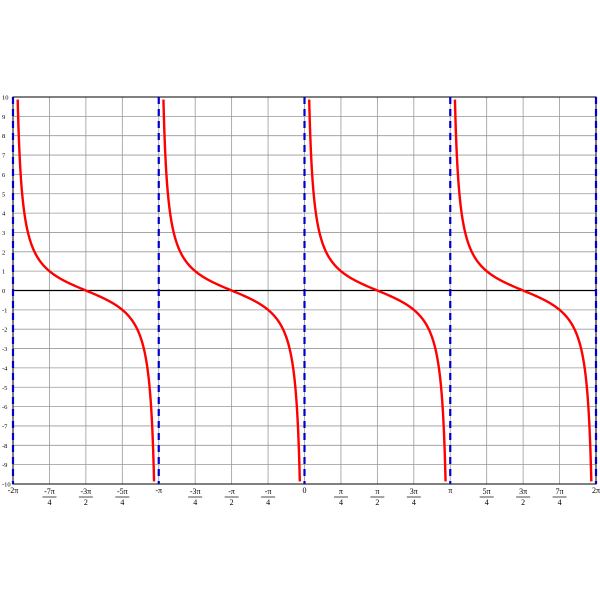  Describe the element at coordinates (3, 252) in the screenshot. I see `y-tick-label: 2` at that location.